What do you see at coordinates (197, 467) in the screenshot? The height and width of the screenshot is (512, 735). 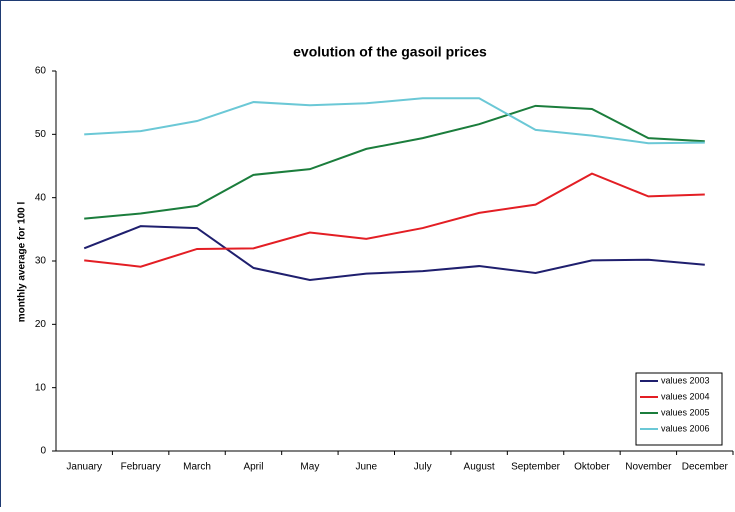 I see `x-tick-label: March` at bounding box center [197, 467].